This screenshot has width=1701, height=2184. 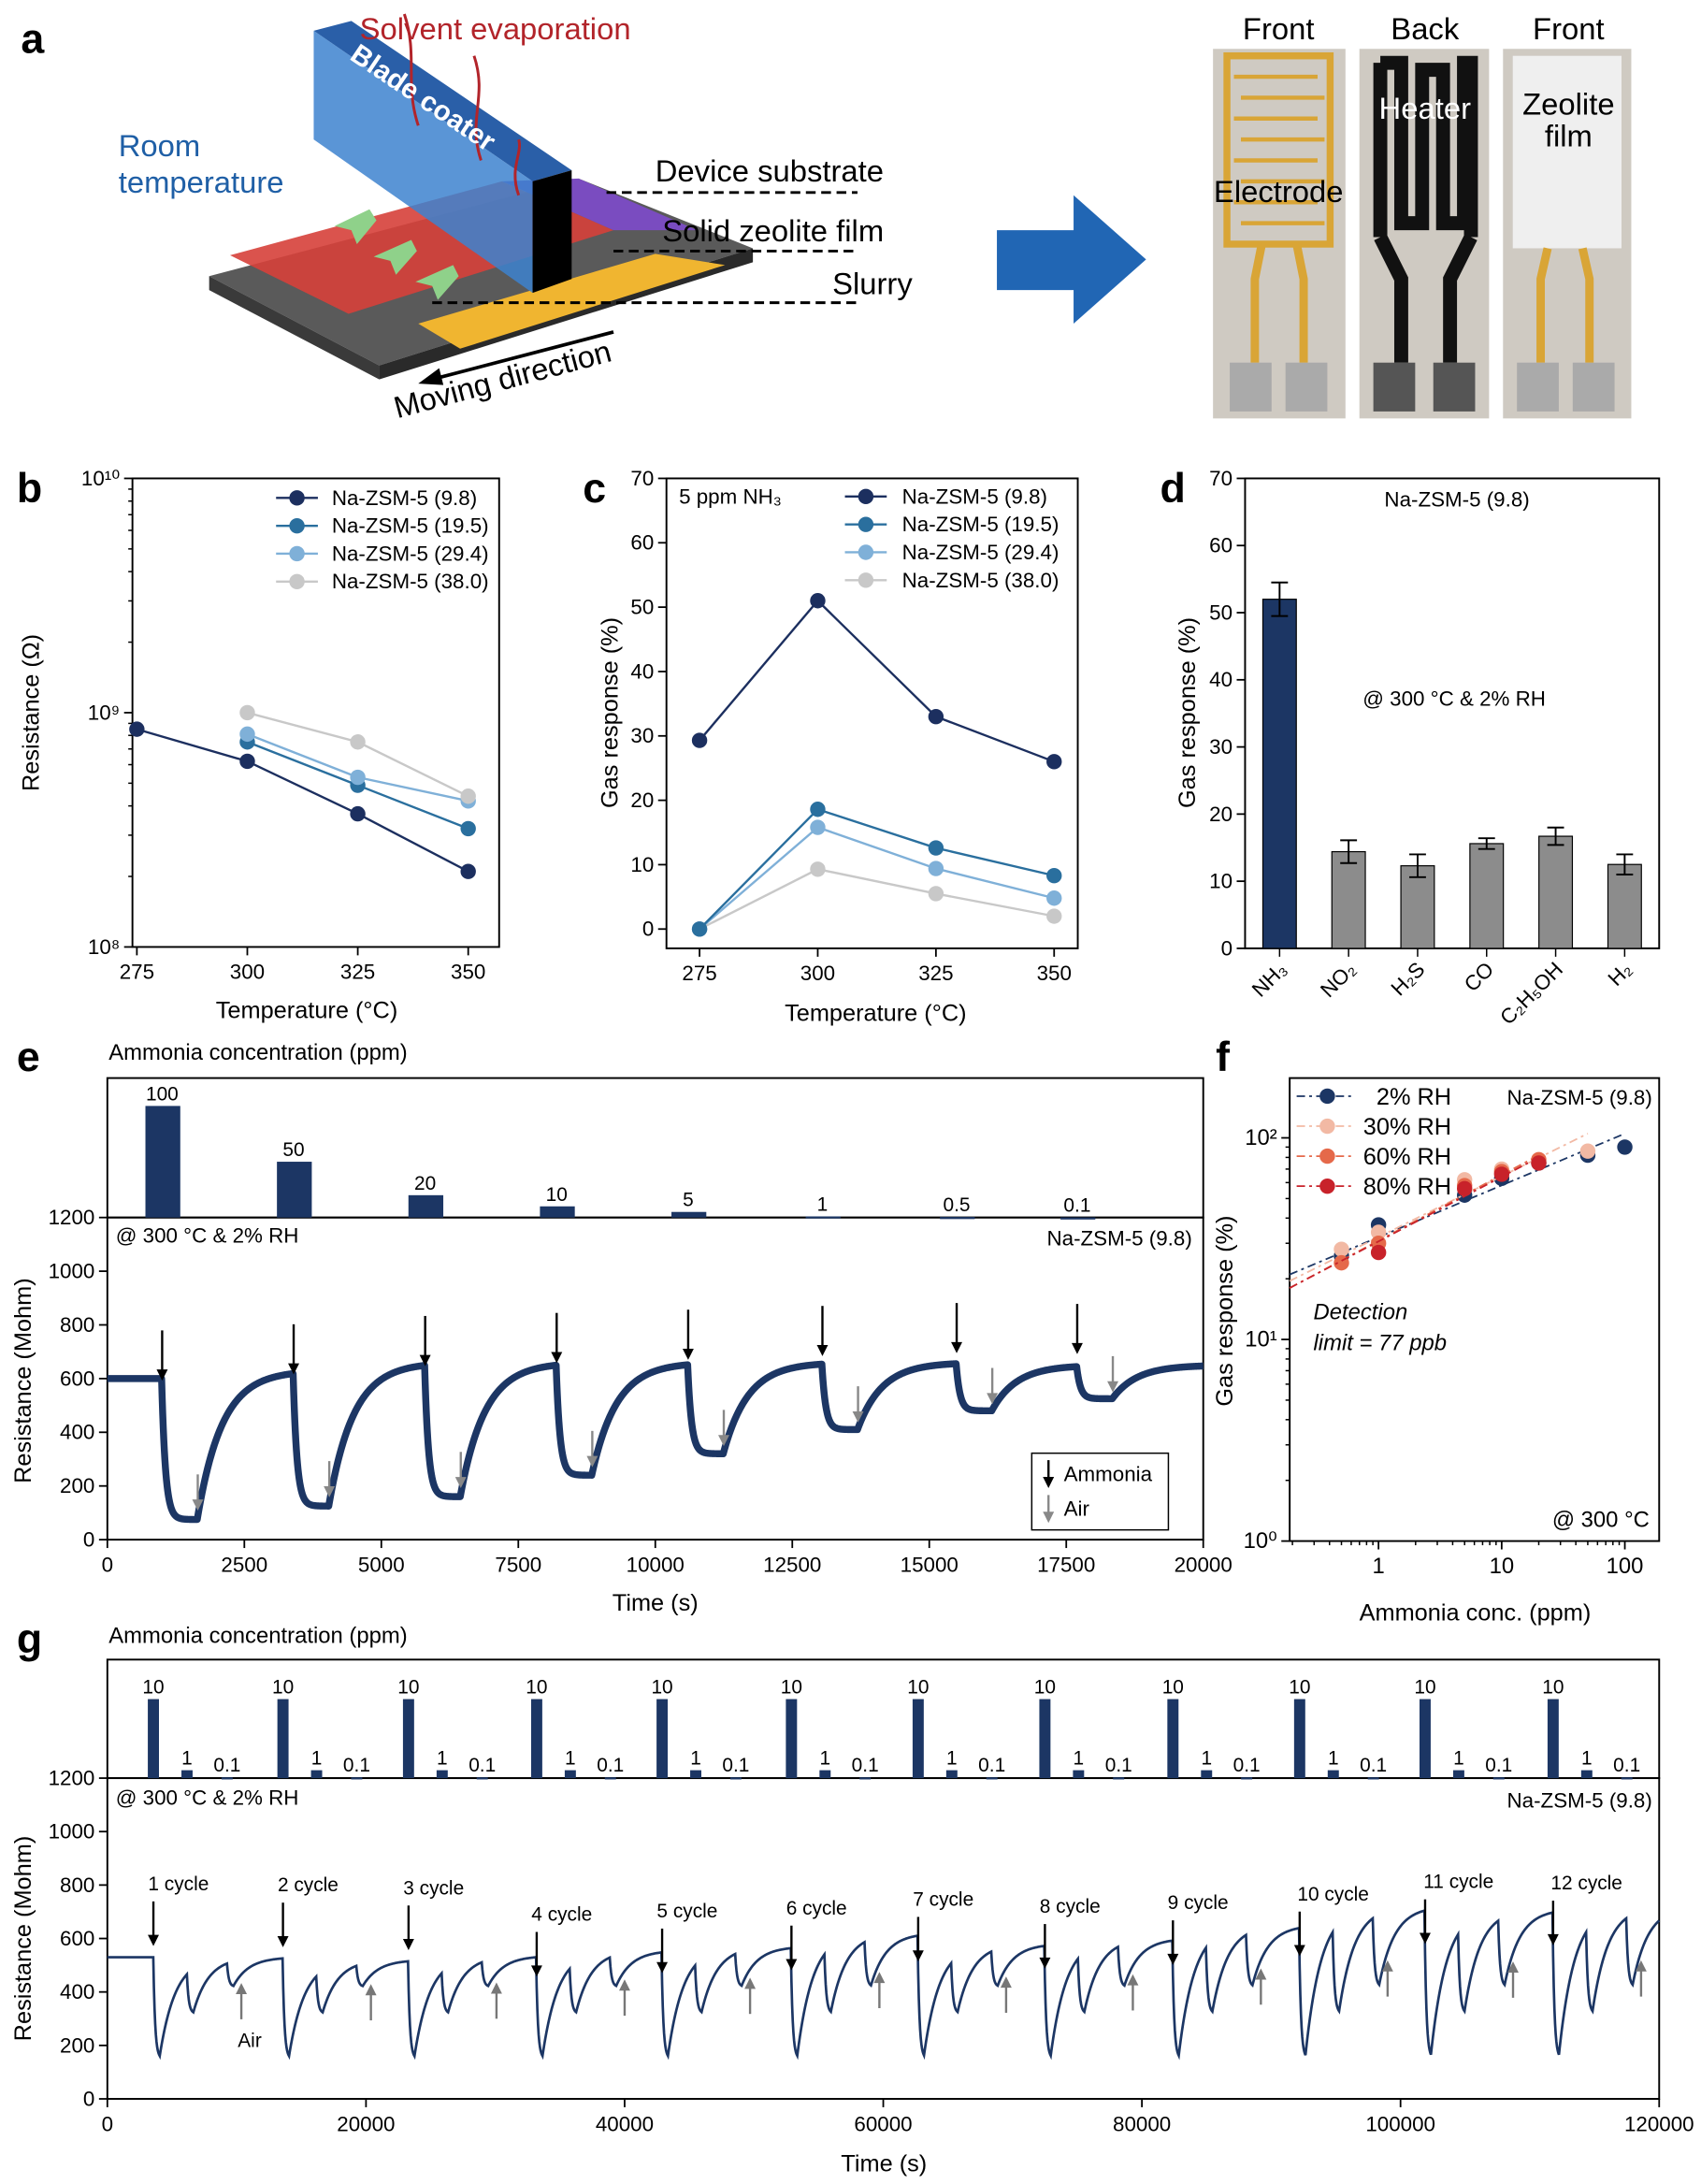 I want to click on x-tick-label: 7500, so click(x=518, y=1564).